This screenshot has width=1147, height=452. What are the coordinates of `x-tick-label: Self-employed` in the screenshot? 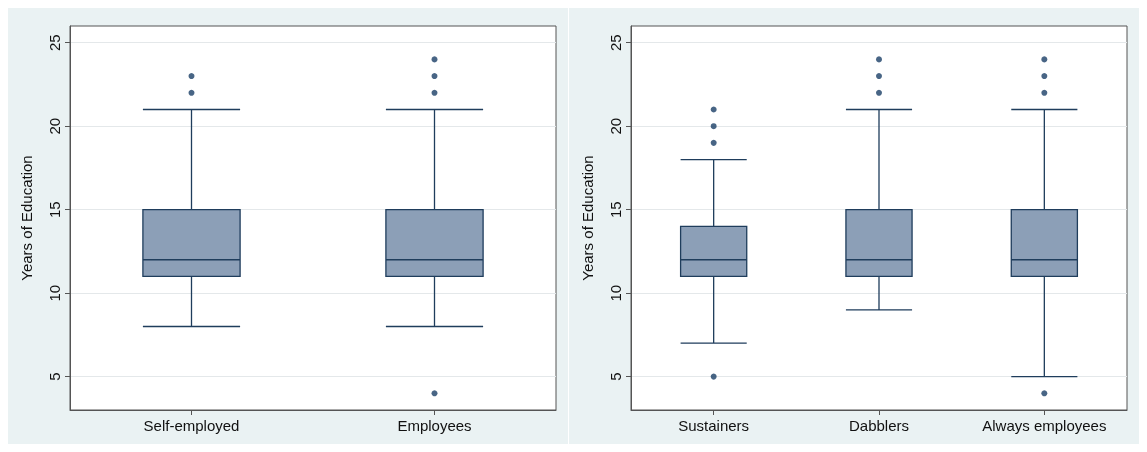 It's located at (191, 425).